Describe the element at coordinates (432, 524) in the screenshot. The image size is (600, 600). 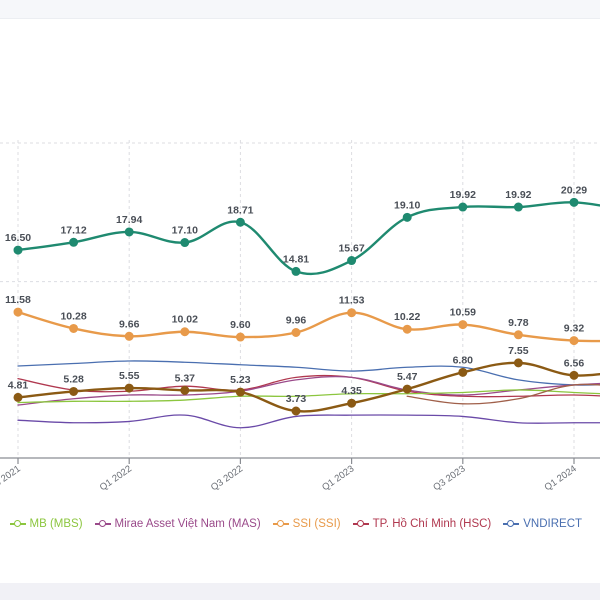
I see `legend-label: TP. Hồ Chí Minh (HSC)` at that location.